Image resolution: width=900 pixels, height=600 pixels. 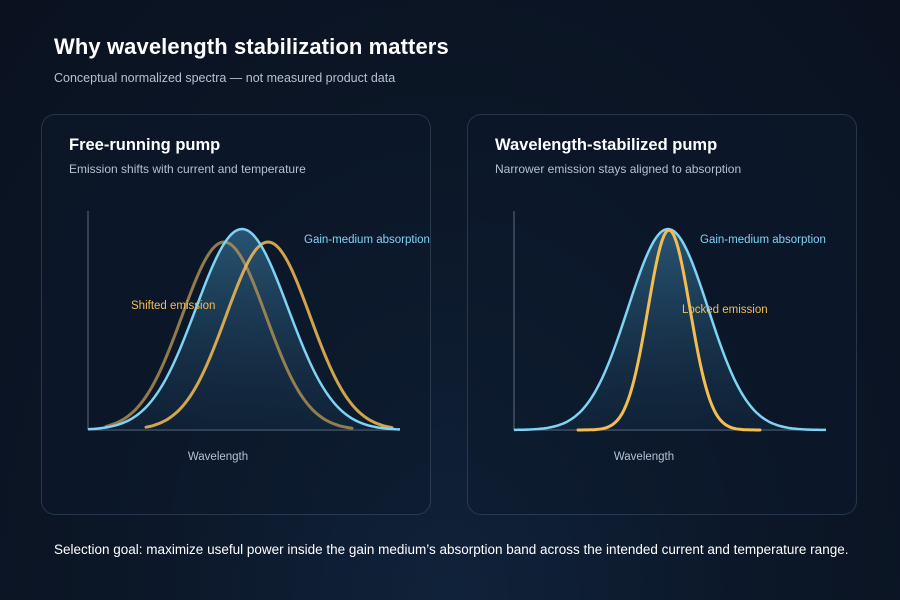 I want to click on absorption-fill, so click(x=670, y=329).